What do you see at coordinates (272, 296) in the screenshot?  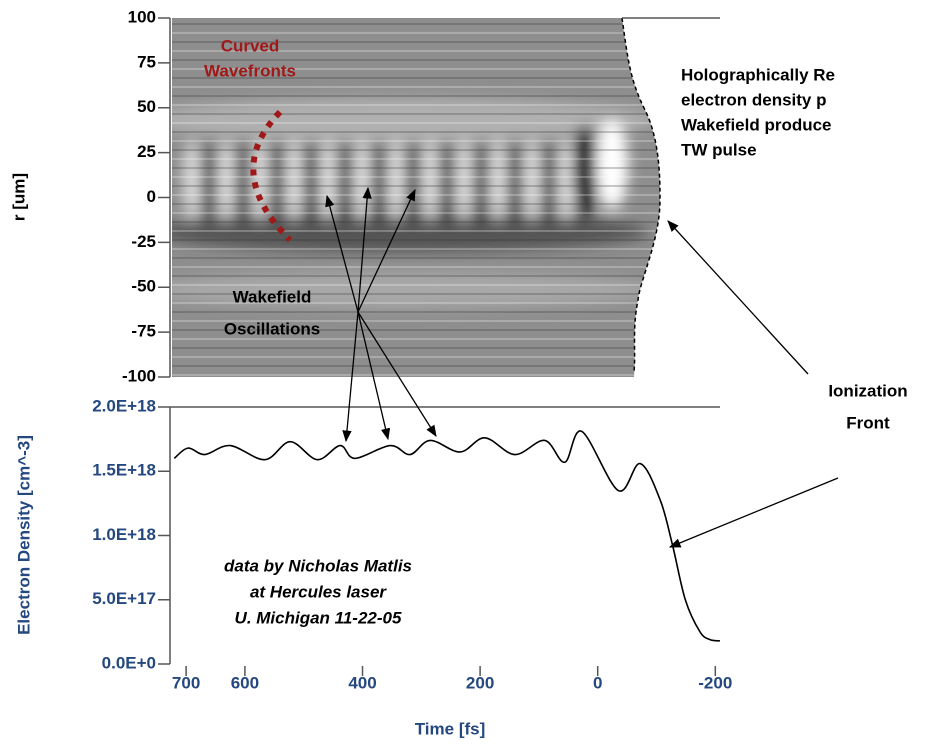 I see `annotation: Wakefield` at bounding box center [272, 296].